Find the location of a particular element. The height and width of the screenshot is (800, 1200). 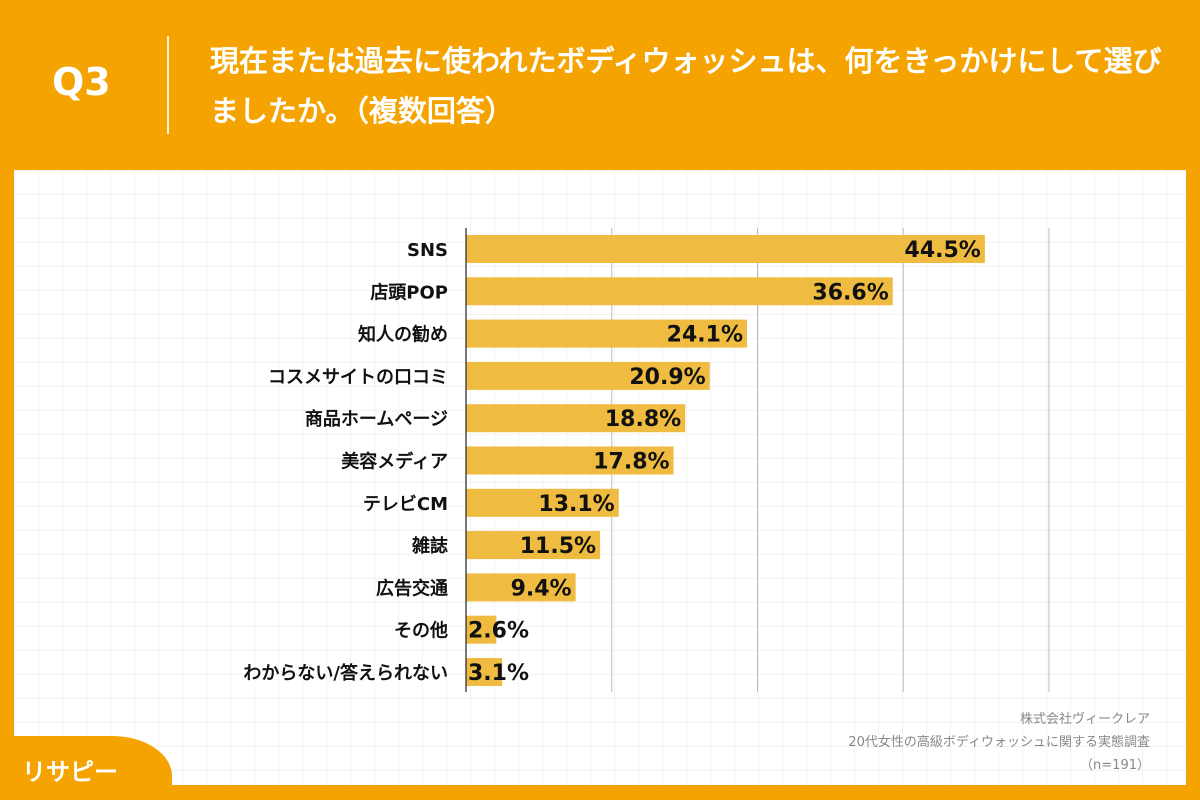

category-label: 商品ホームページ is located at coordinates (376, 419).